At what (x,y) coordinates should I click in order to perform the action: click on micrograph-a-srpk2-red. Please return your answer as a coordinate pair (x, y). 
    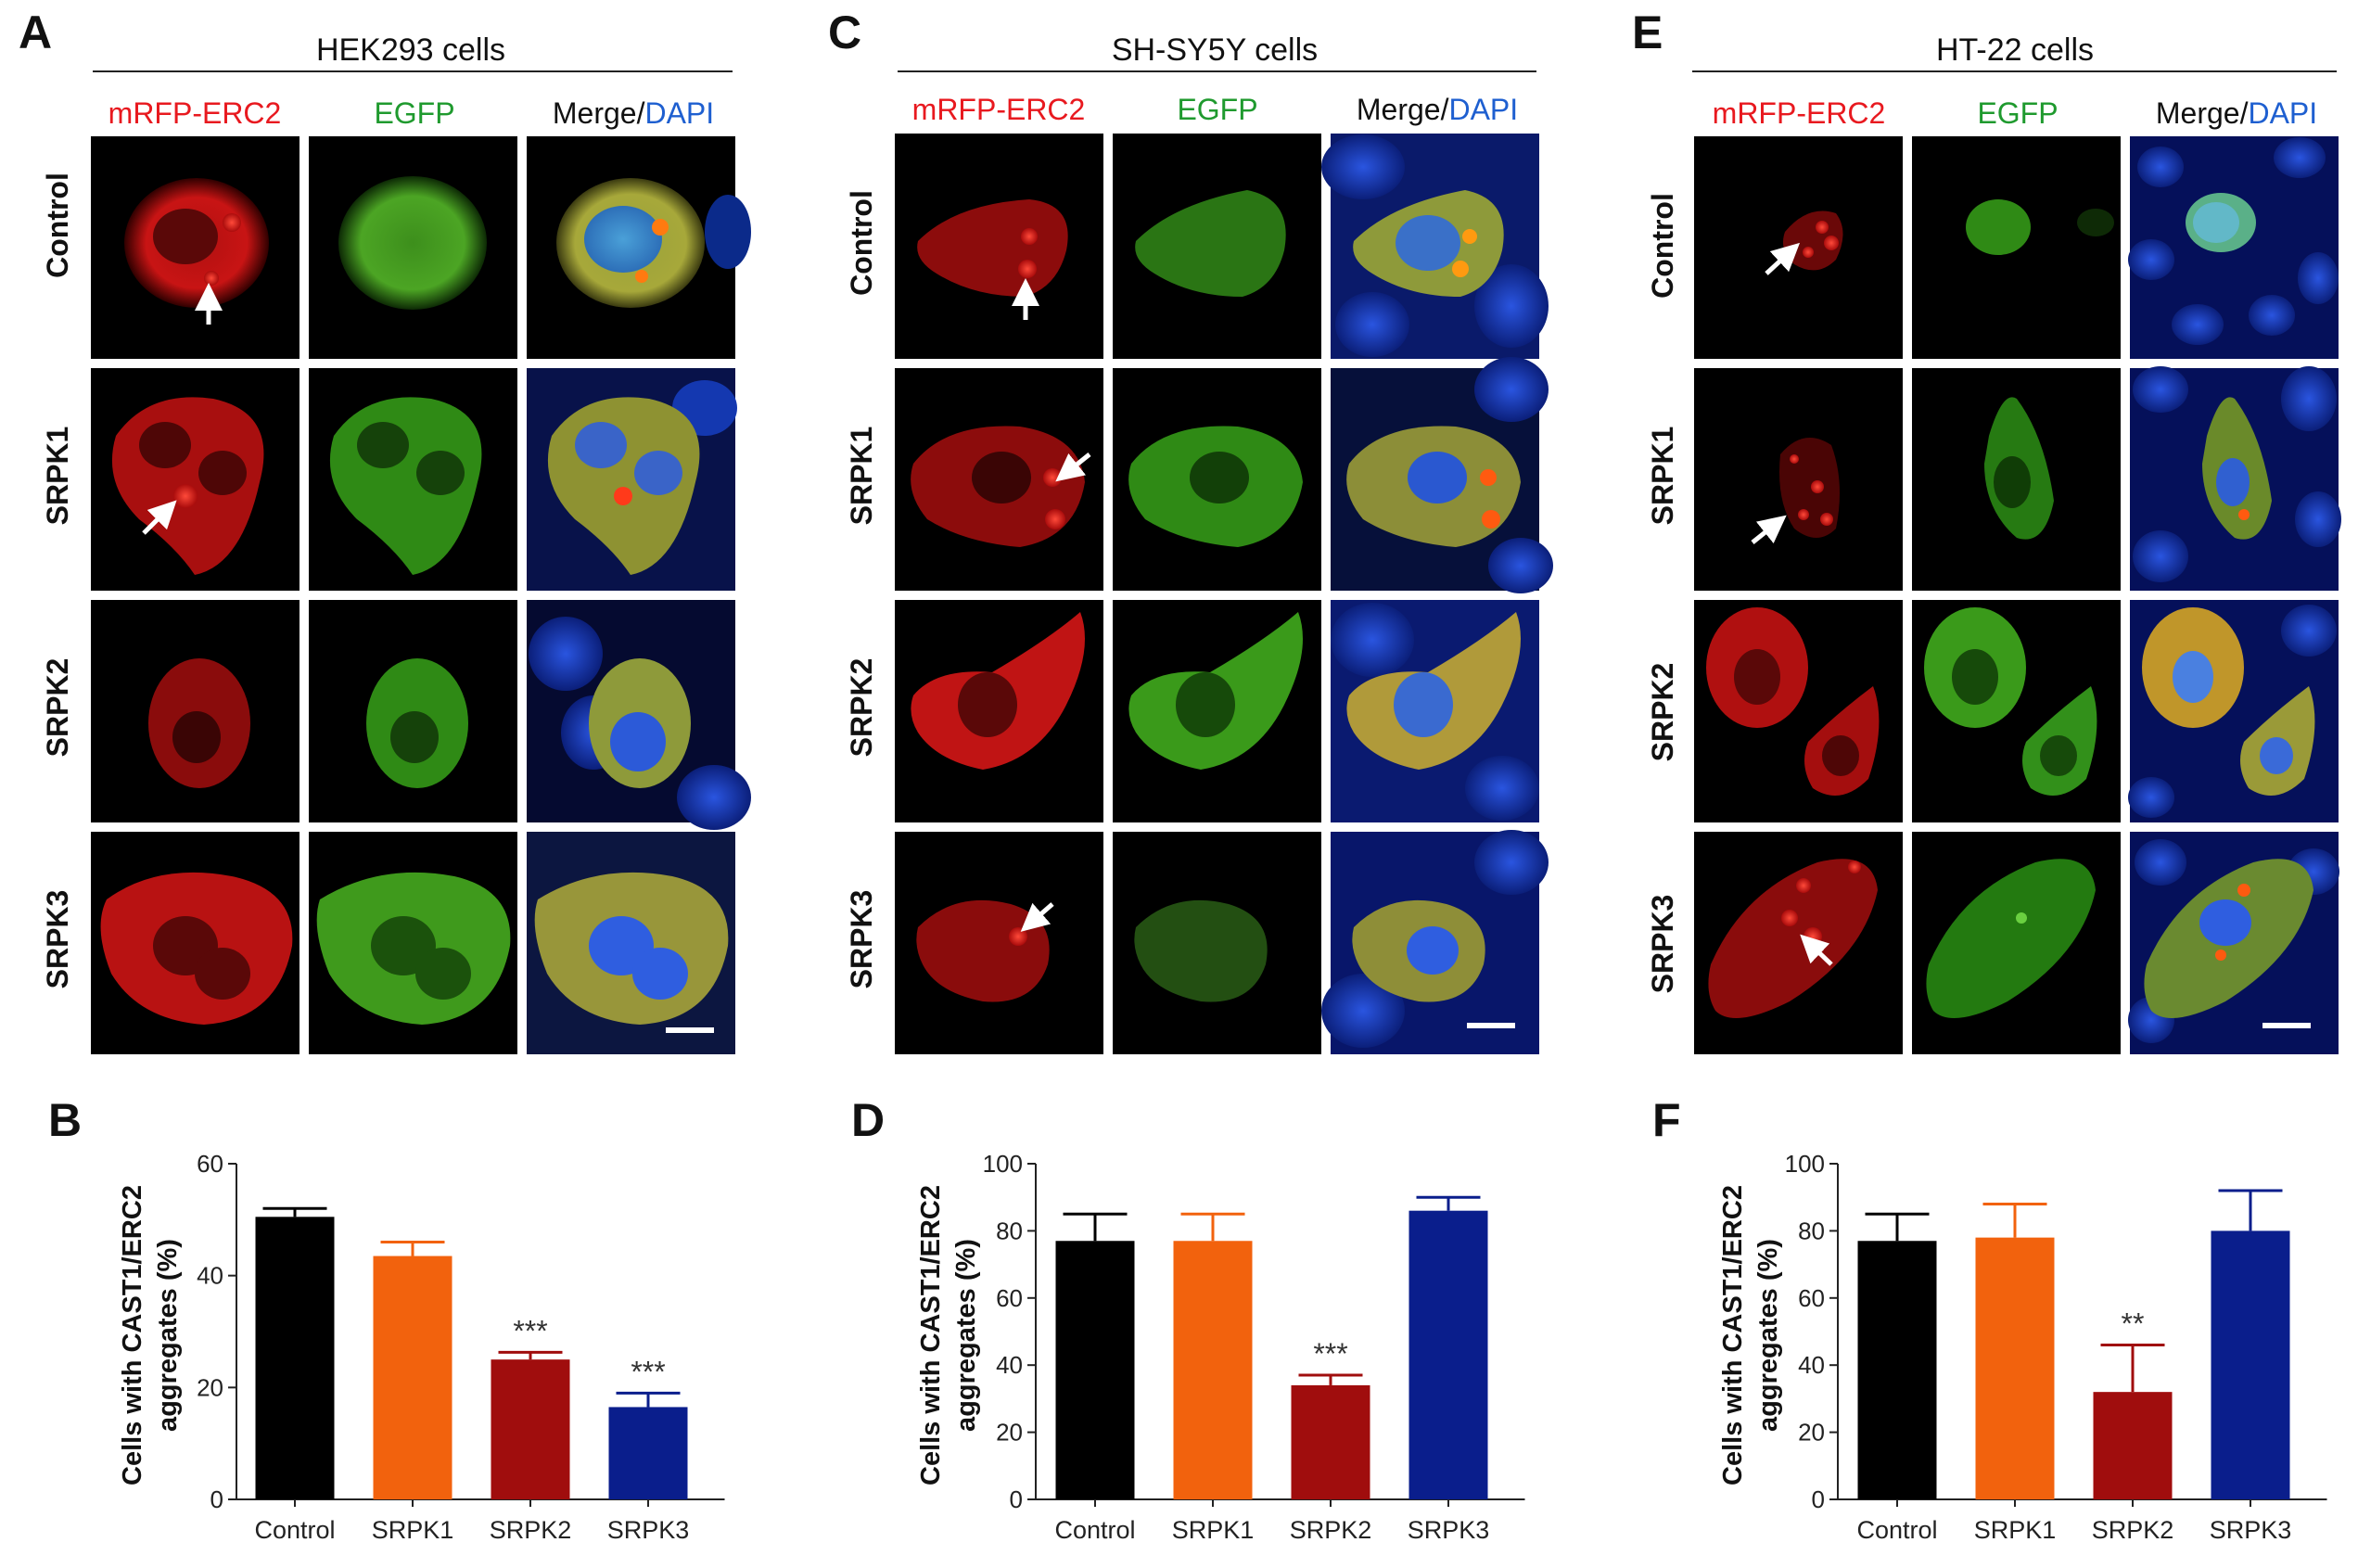
    Looking at the image, I should click on (195, 711).